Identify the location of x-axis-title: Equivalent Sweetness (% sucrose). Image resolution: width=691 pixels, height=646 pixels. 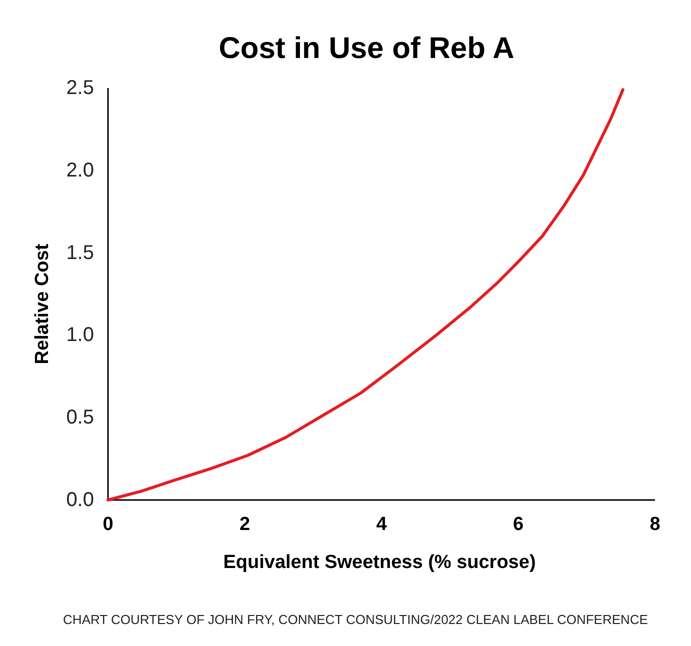
(379, 562).